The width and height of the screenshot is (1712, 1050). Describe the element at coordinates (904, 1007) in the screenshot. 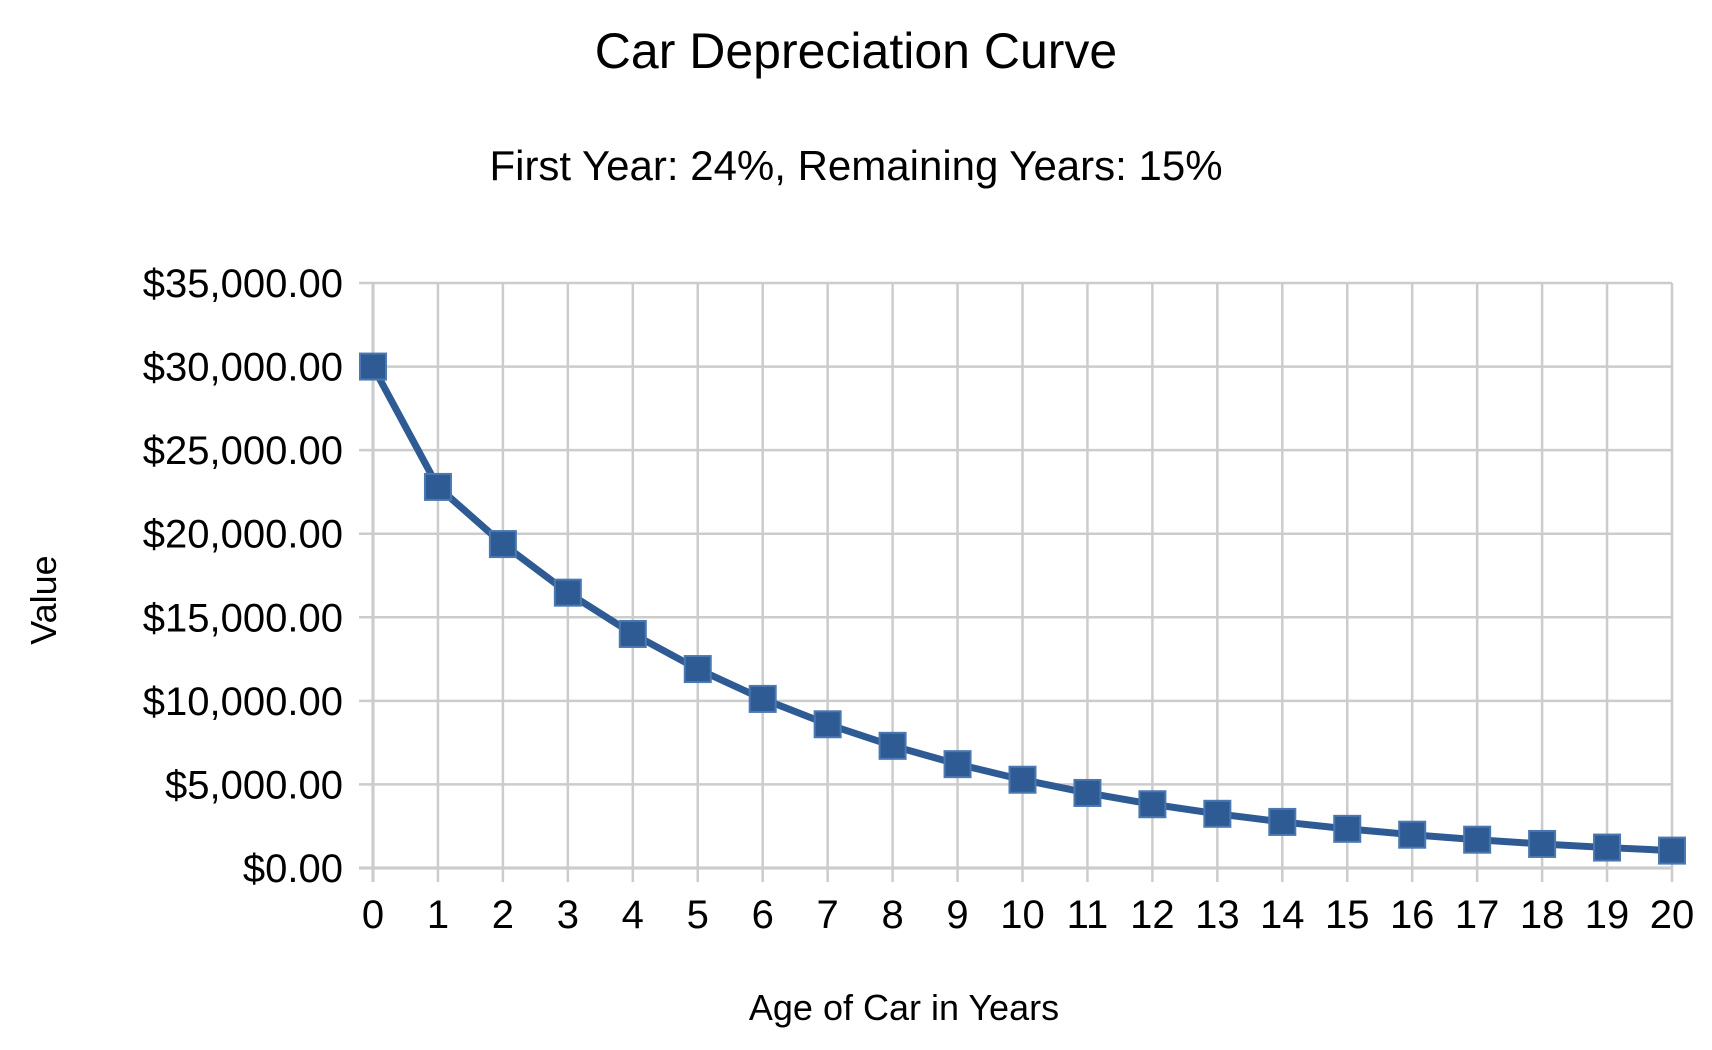

I see `x-axis-label: Age of Car in Years` at that location.